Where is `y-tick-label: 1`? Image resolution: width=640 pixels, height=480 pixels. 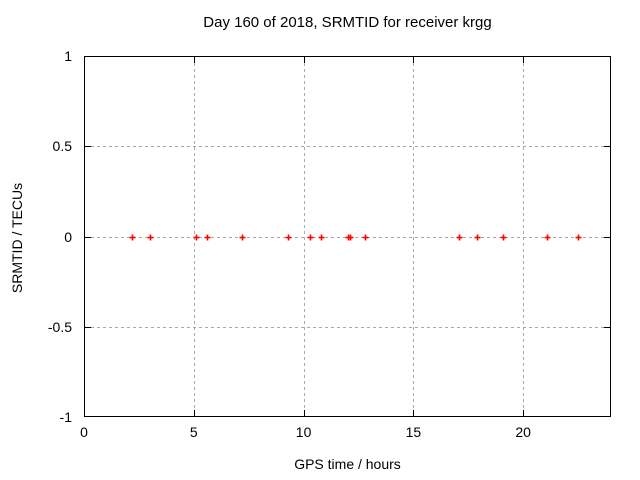 y-tick-label: 1 is located at coordinates (68, 56).